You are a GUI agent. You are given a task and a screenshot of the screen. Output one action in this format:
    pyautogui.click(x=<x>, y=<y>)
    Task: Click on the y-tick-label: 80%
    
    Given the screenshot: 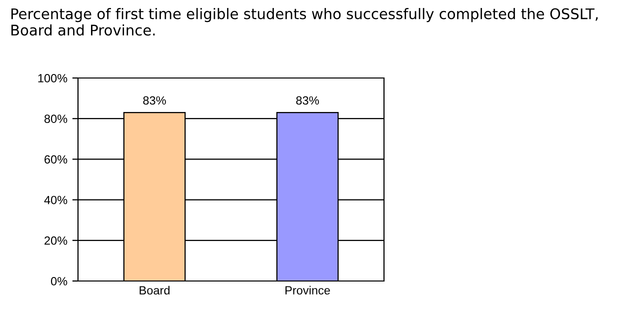 What is the action you would take?
    pyautogui.click(x=56, y=118)
    